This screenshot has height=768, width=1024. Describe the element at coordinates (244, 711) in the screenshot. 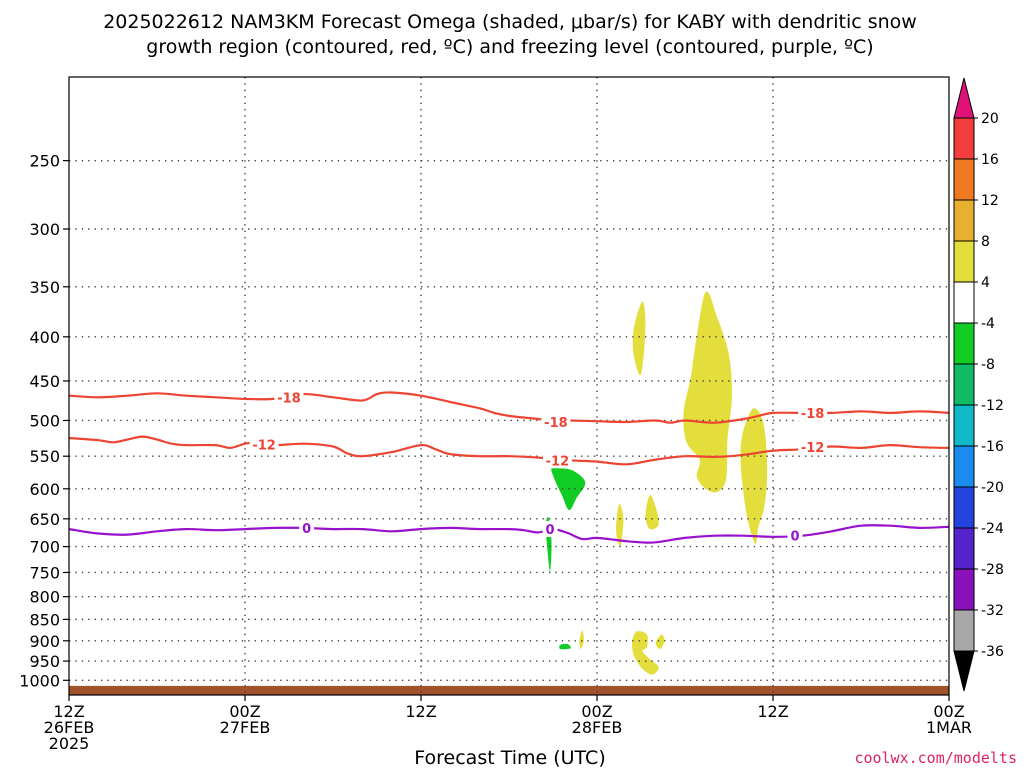

I see `x-tick-label-12-0: 00Z` at that location.